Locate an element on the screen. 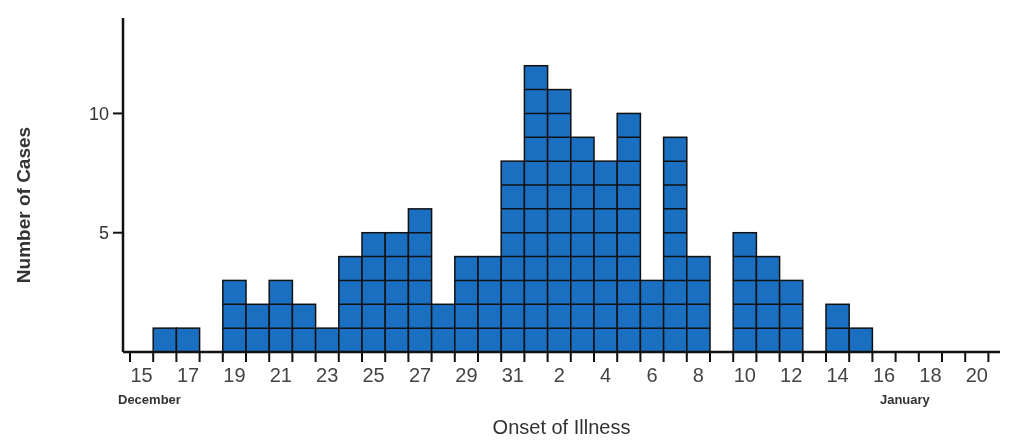  x-axis-title: Onset of Illness is located at coordinates (561, 427).